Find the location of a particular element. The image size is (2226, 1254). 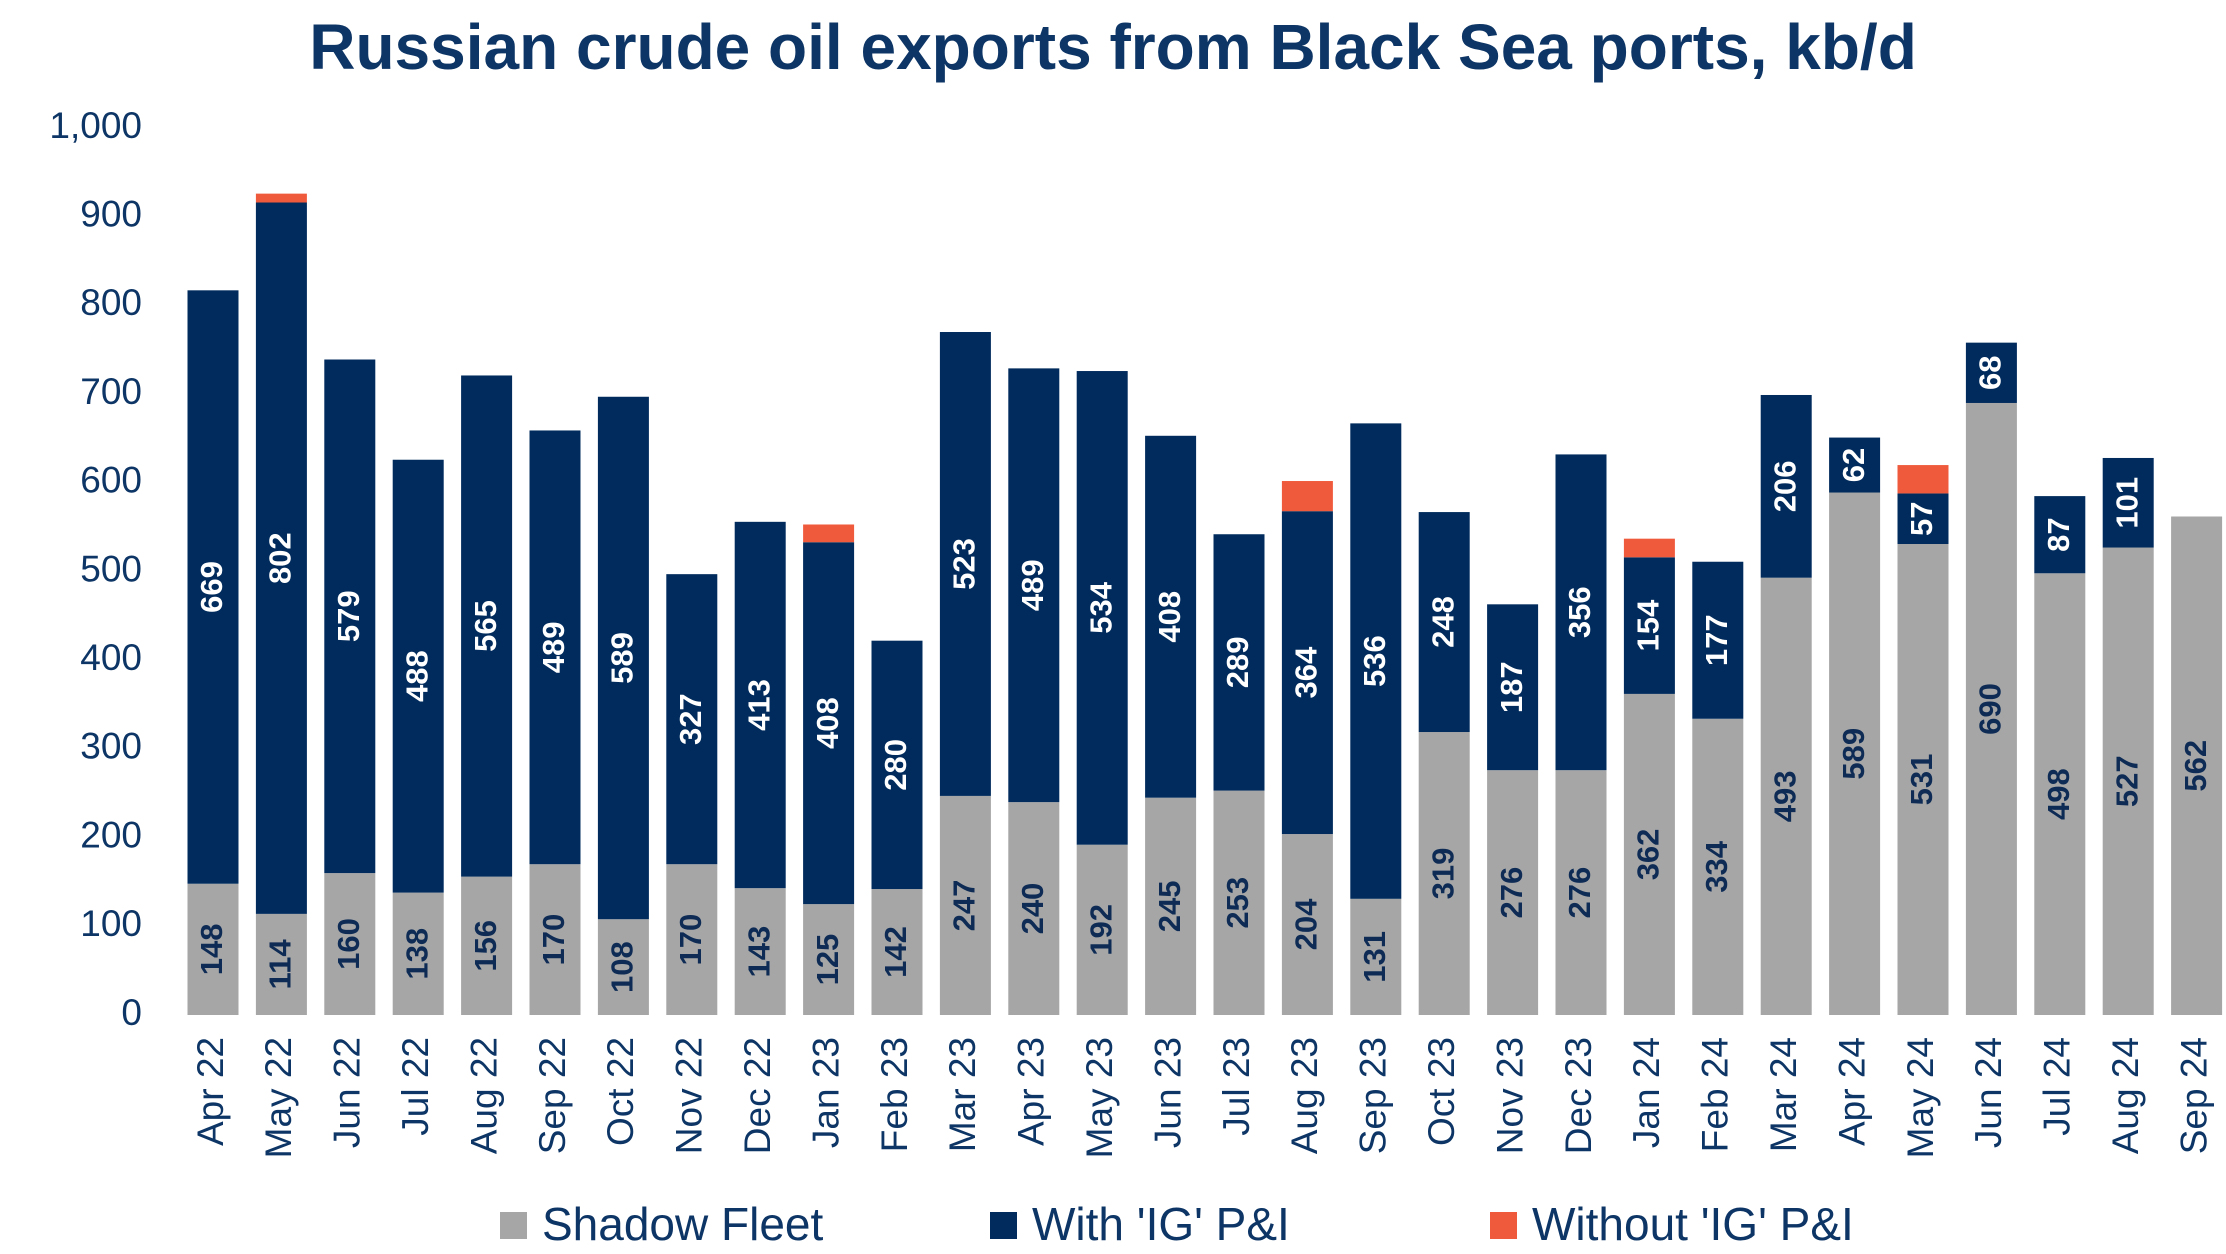

data-label: 248 is located at coordinates (1442, 622).